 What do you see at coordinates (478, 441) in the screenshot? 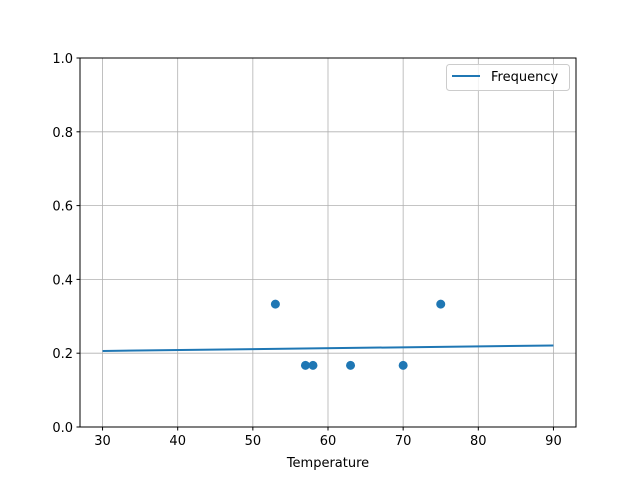
I see `x-tick-label: 80` at bounding box center [478, 441].